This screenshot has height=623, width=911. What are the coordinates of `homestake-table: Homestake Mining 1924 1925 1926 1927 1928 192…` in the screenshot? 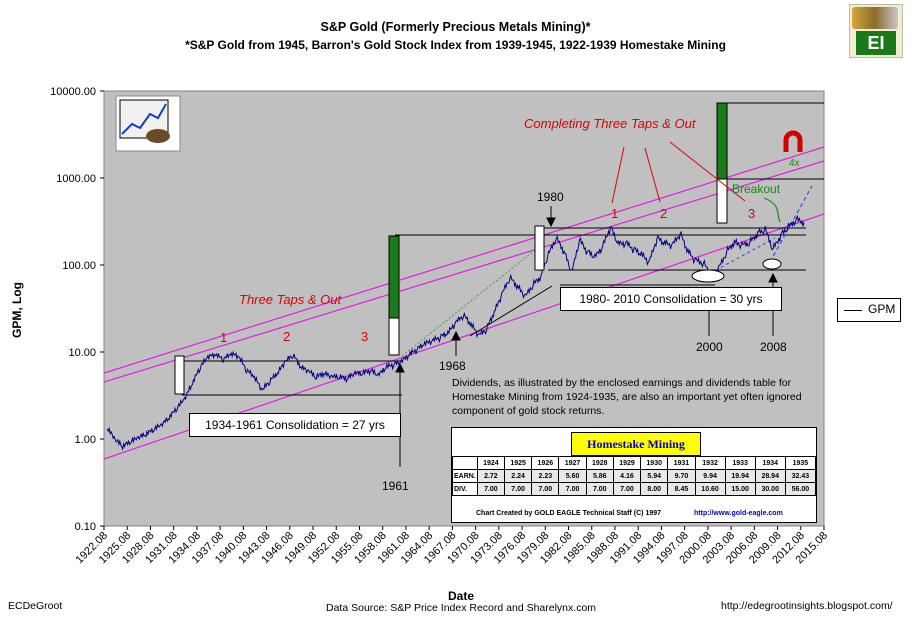 It's located at (634, 475).